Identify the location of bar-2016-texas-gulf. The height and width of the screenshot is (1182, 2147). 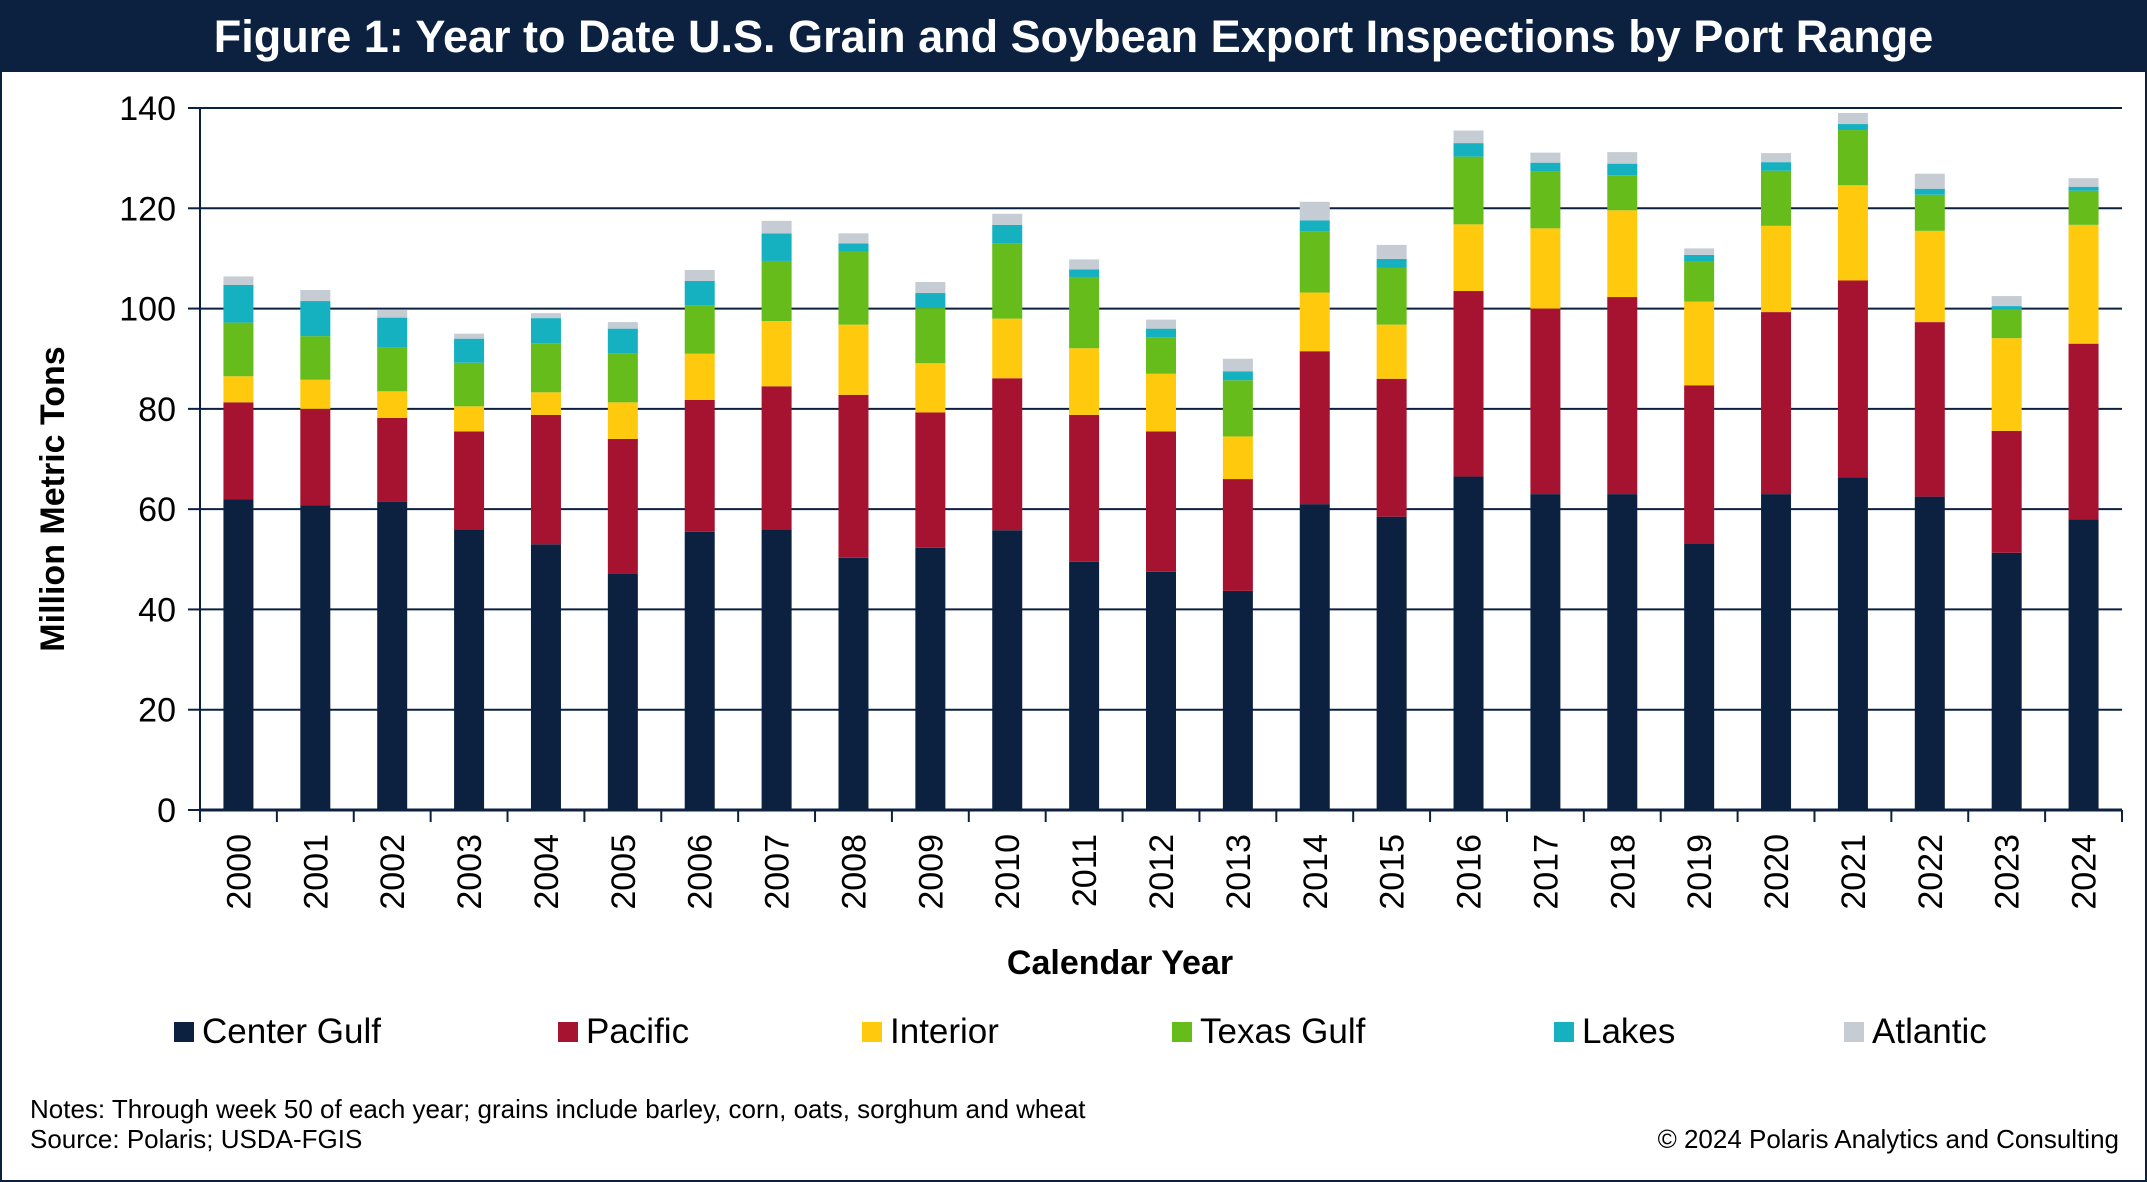
(1468, 190).